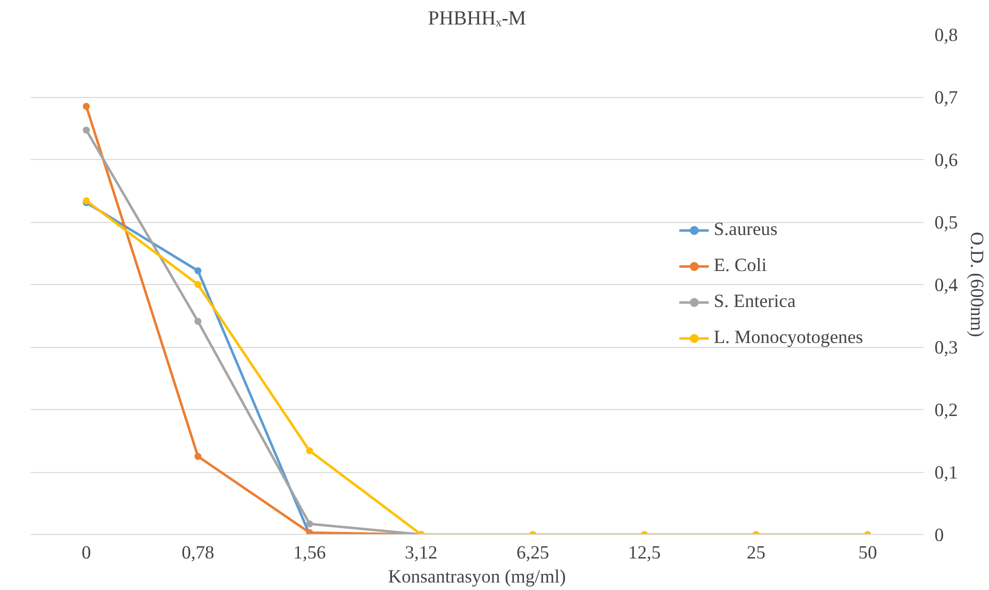  Describe the element at coordinates (946, 285) in the screenshot. I see `y-tick-label: 0,4` at that location.